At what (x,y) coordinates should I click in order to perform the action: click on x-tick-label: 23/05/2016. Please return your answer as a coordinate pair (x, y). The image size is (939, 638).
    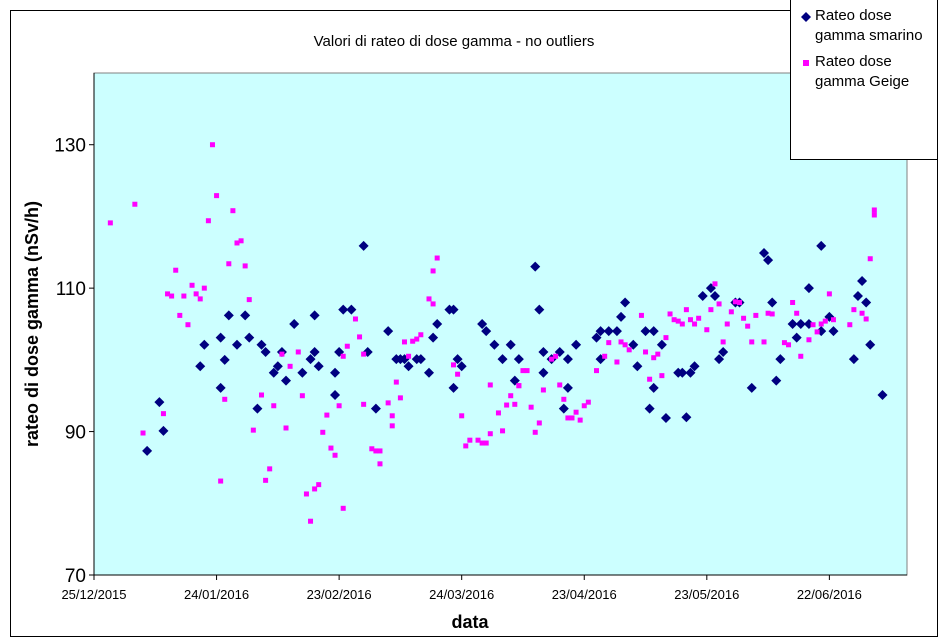
    Looking at the image, I should click on (706, 594).